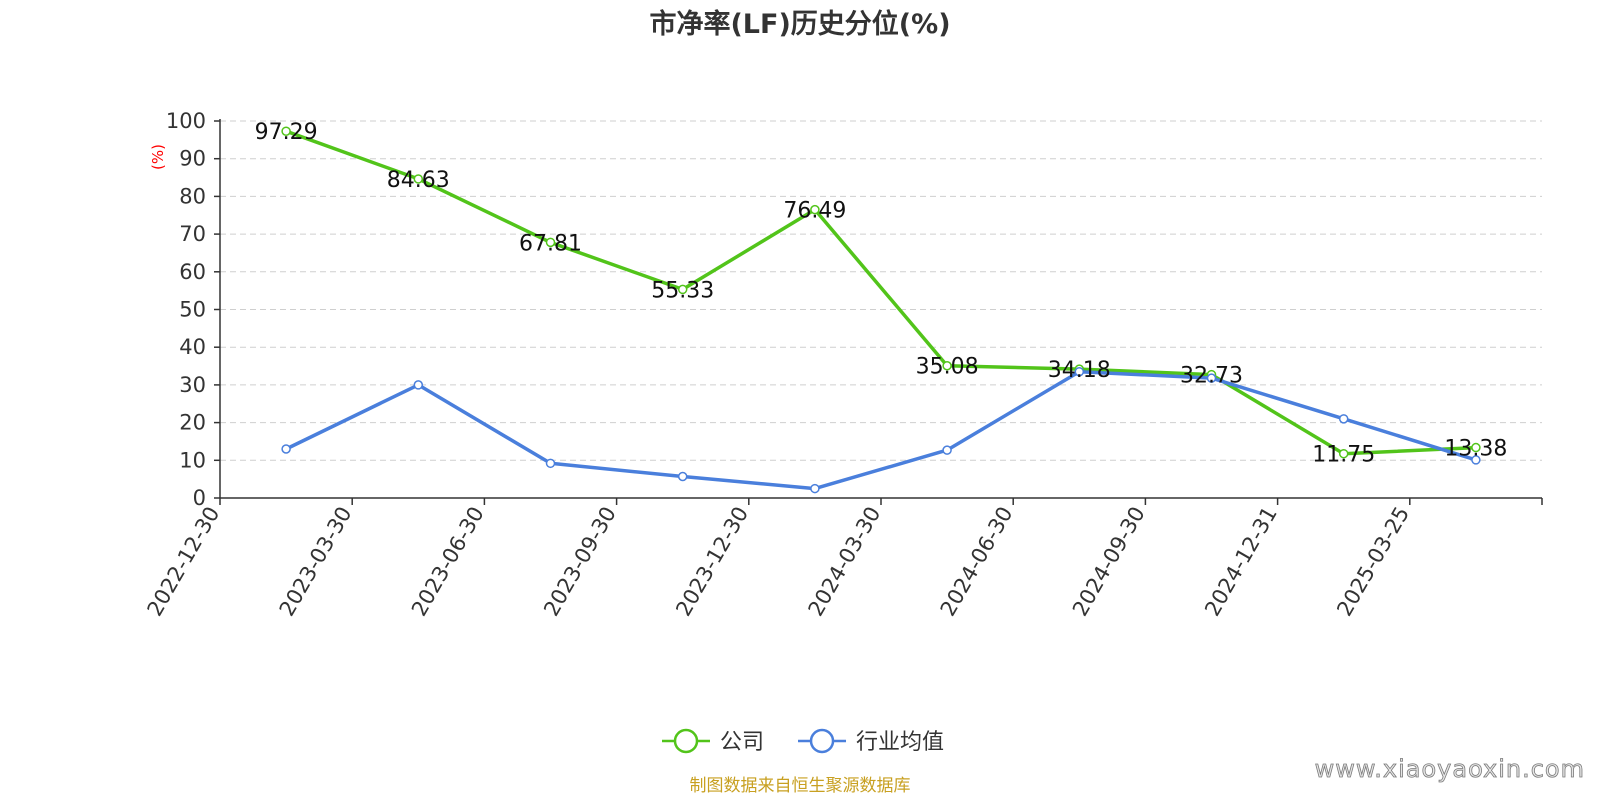 Image resolution: width=1600 pixels, height=800 pixels. I want to click on y-tick-label: 70, so click(192, 234).